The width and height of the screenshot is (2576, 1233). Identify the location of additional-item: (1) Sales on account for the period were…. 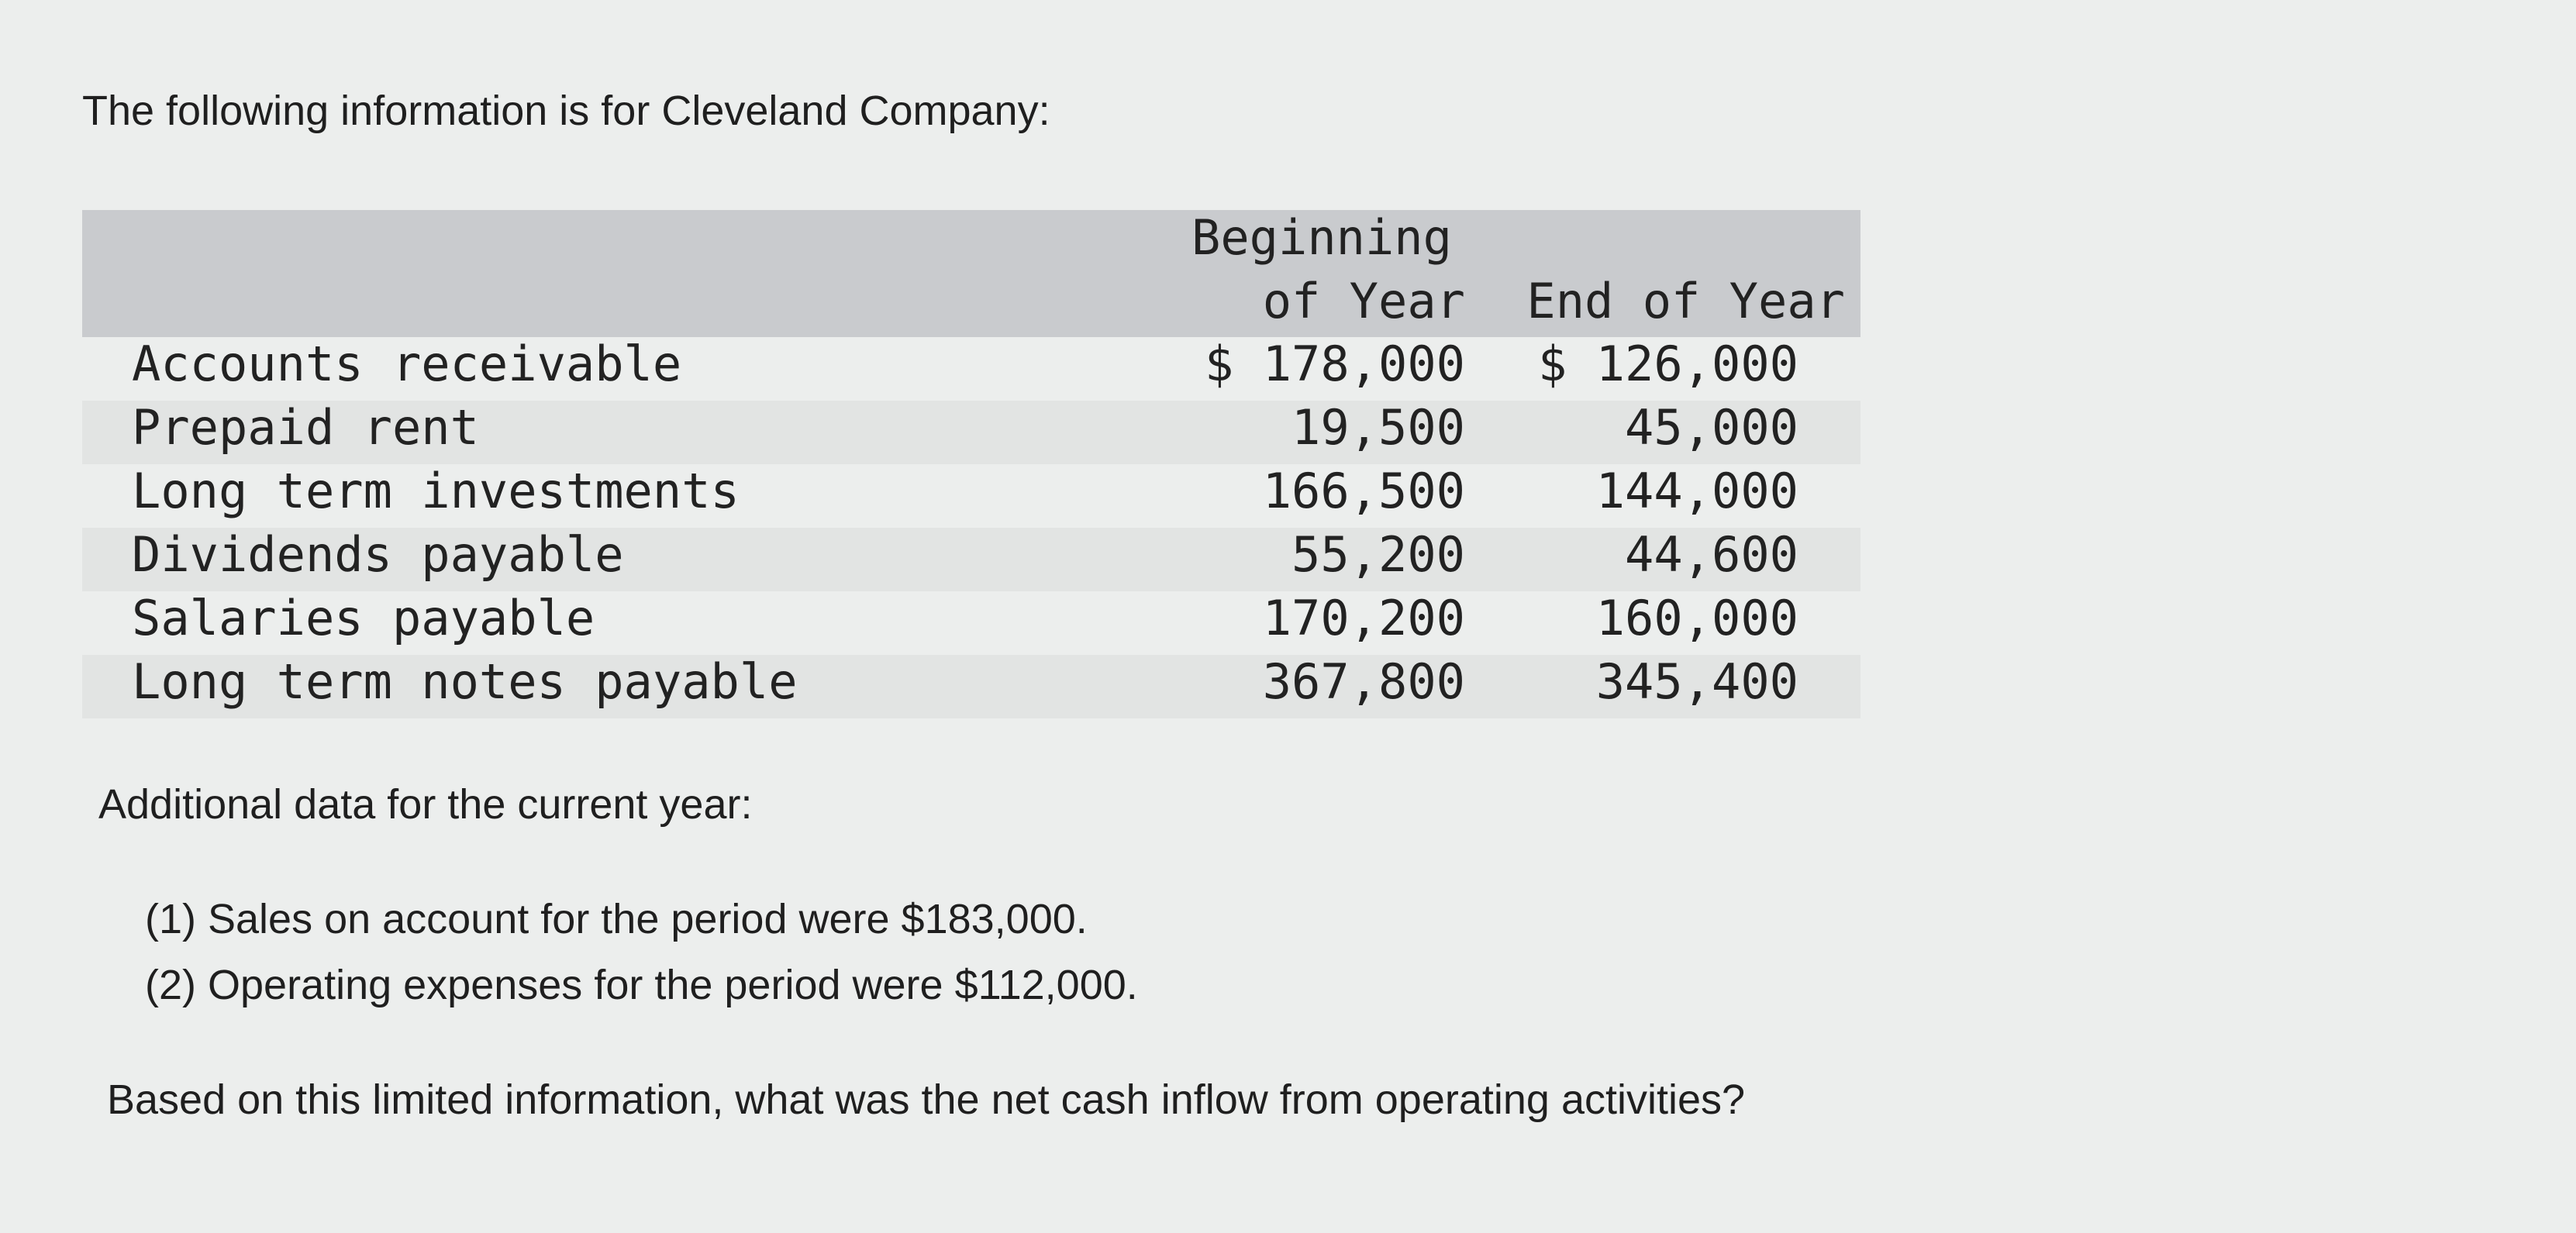
(616, 919).